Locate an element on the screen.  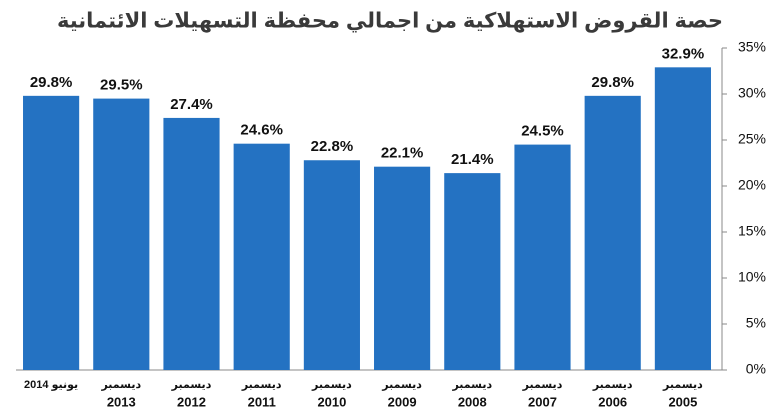
value-label: 22.8% is located at coordinates (332, 146).